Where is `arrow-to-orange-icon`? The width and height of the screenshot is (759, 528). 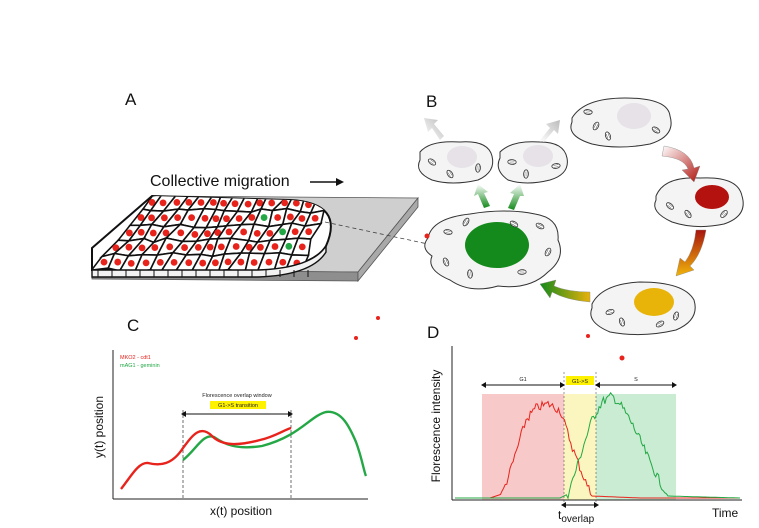 arrow-to-orange-icon is located at coordinates (691, 253).